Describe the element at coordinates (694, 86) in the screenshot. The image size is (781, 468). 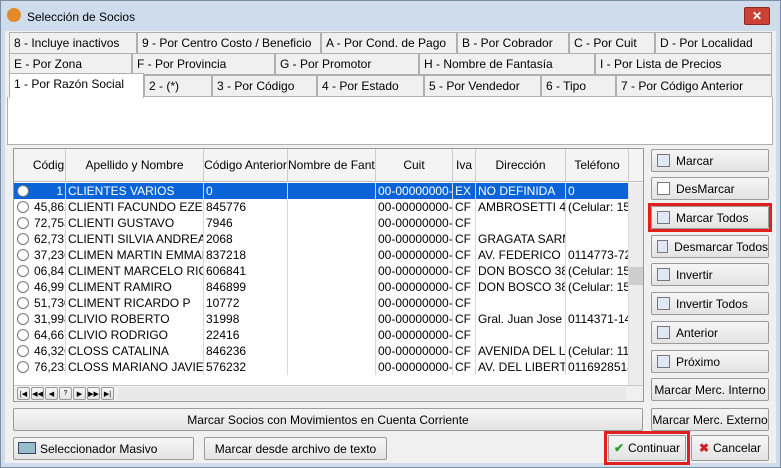
I see `tab: 7 - Por Código Anterior` at that location.